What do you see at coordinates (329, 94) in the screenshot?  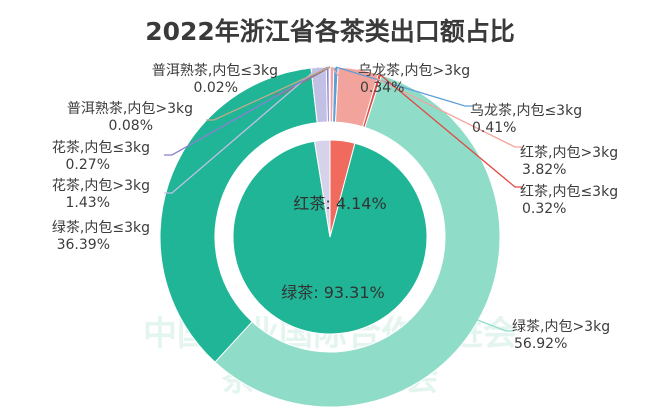 I see `outer-slice-puer_gt3` at bounding box center [329, 94].